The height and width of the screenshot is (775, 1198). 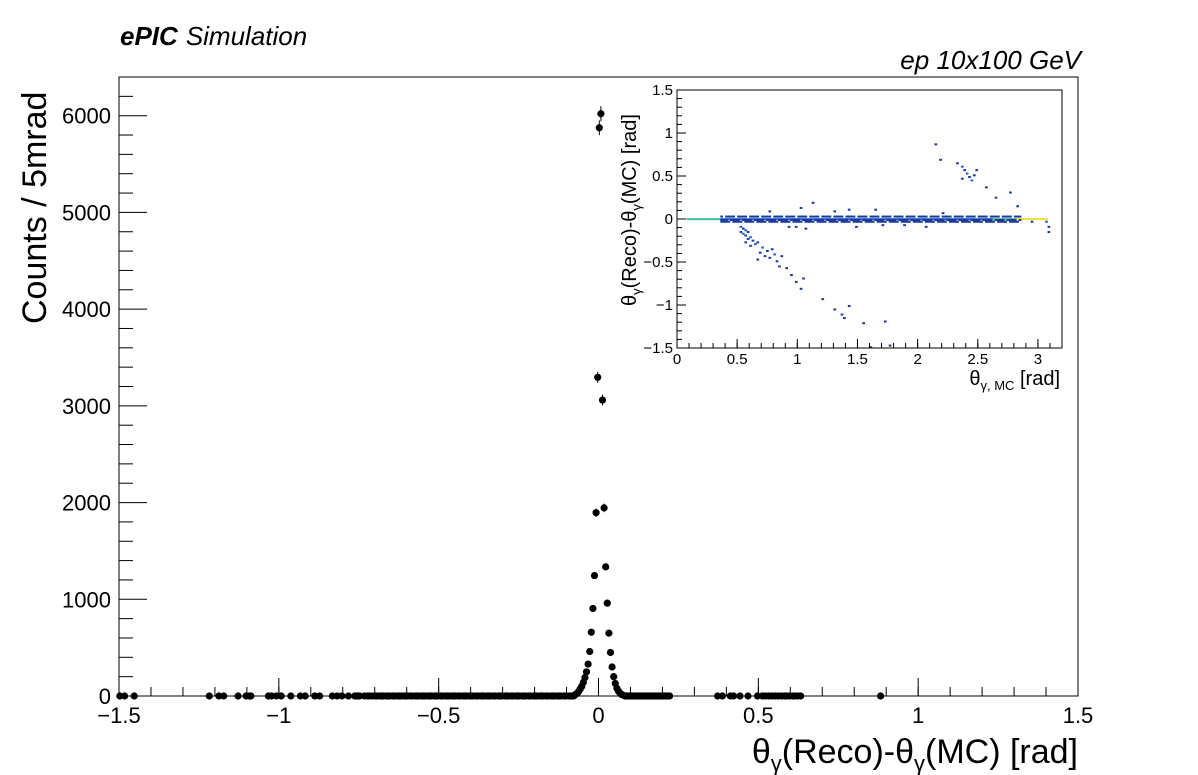 What do you see at coordinates (118, 715) in the screenshot?
I see `main-x-tick-label: −1.5` at bounding box center [118, 715].